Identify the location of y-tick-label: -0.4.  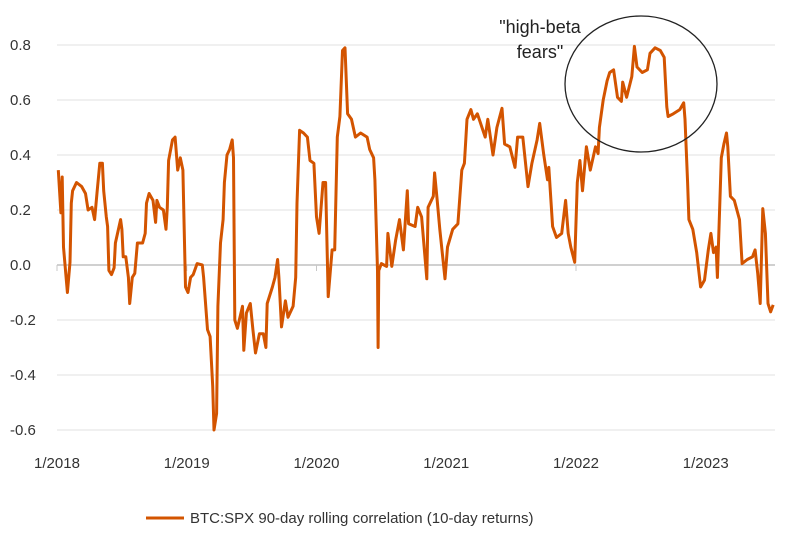
(23, 375).